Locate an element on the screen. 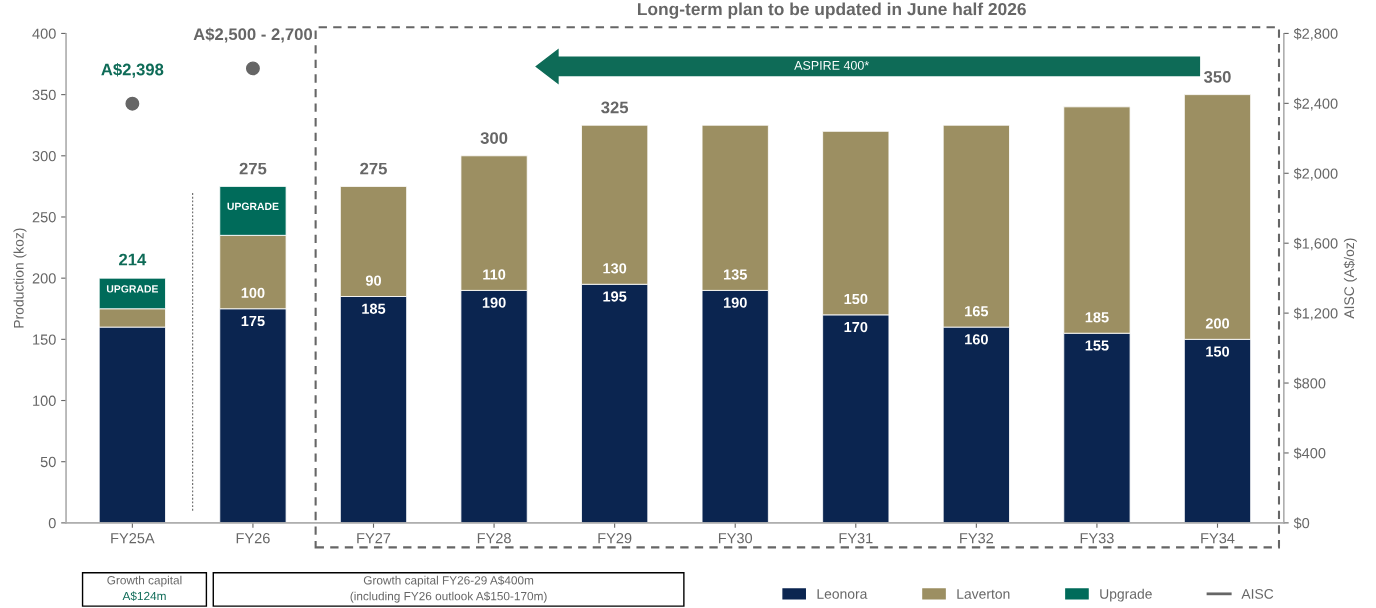  y2-tick-label: $400 is located at coordinates (1309, 453).